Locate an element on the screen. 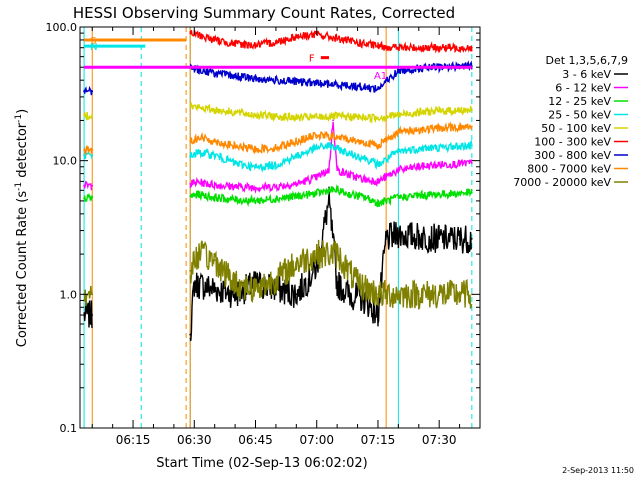  flag-label-1: N is located at coordinates (93, 47).